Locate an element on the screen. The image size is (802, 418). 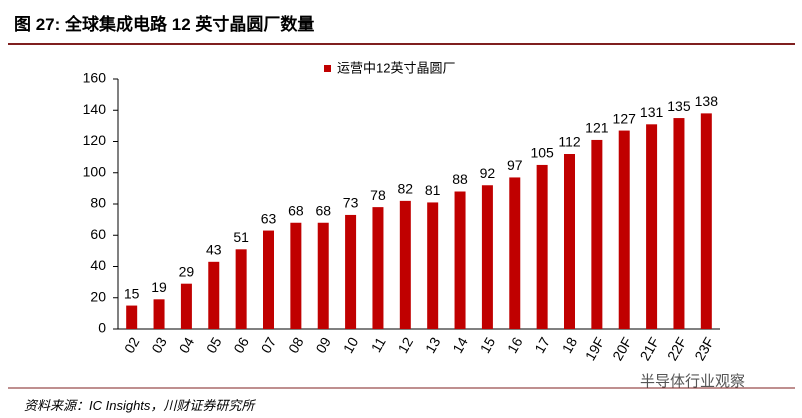
y-tick-label: 60 is located at coordinates (98, 234).